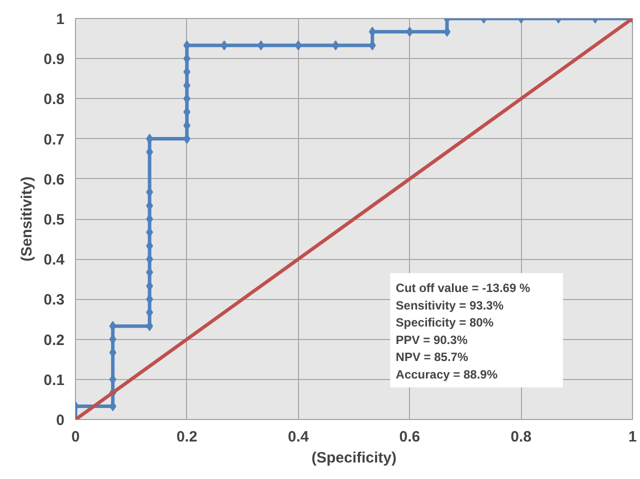 Image resolution: width=640 pixels, height=479 pixels. Describe the element at coordinates (54, 220) in the screenshot. I see `y-tick-label: 0.5` at that location.